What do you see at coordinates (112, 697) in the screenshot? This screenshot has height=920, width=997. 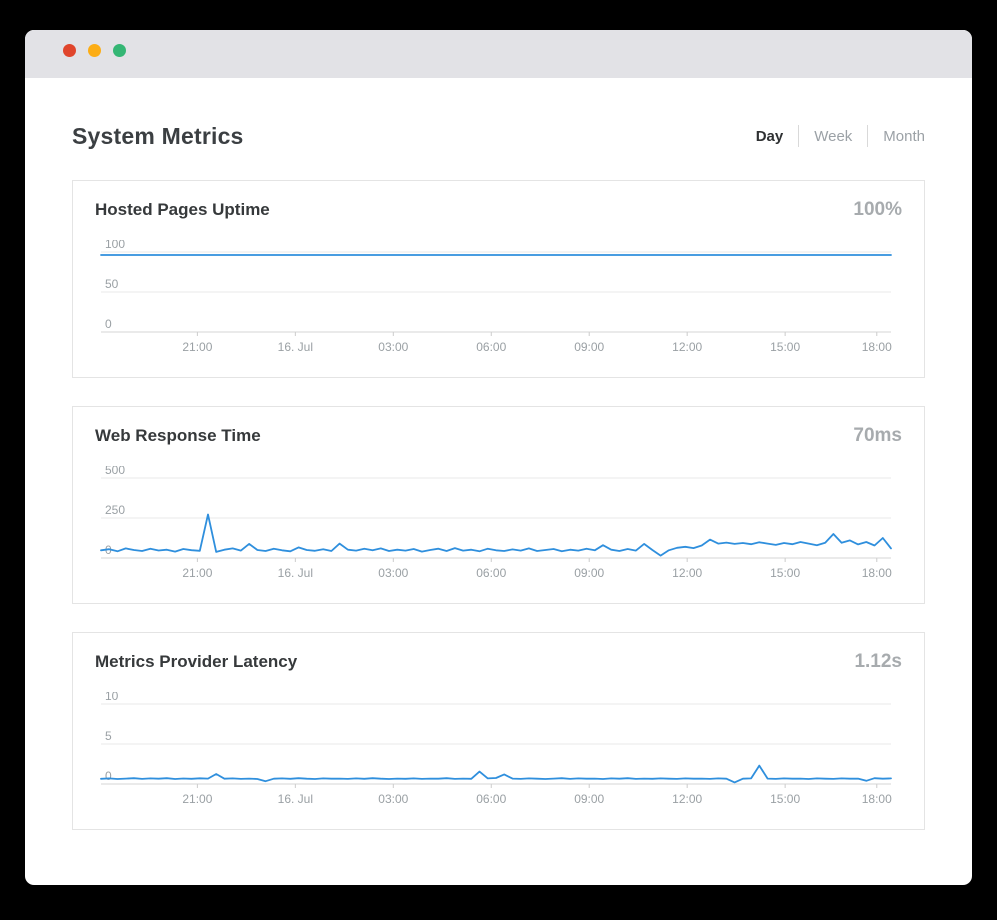 I see `svg-text: 10` at bounding box center [112, 697].